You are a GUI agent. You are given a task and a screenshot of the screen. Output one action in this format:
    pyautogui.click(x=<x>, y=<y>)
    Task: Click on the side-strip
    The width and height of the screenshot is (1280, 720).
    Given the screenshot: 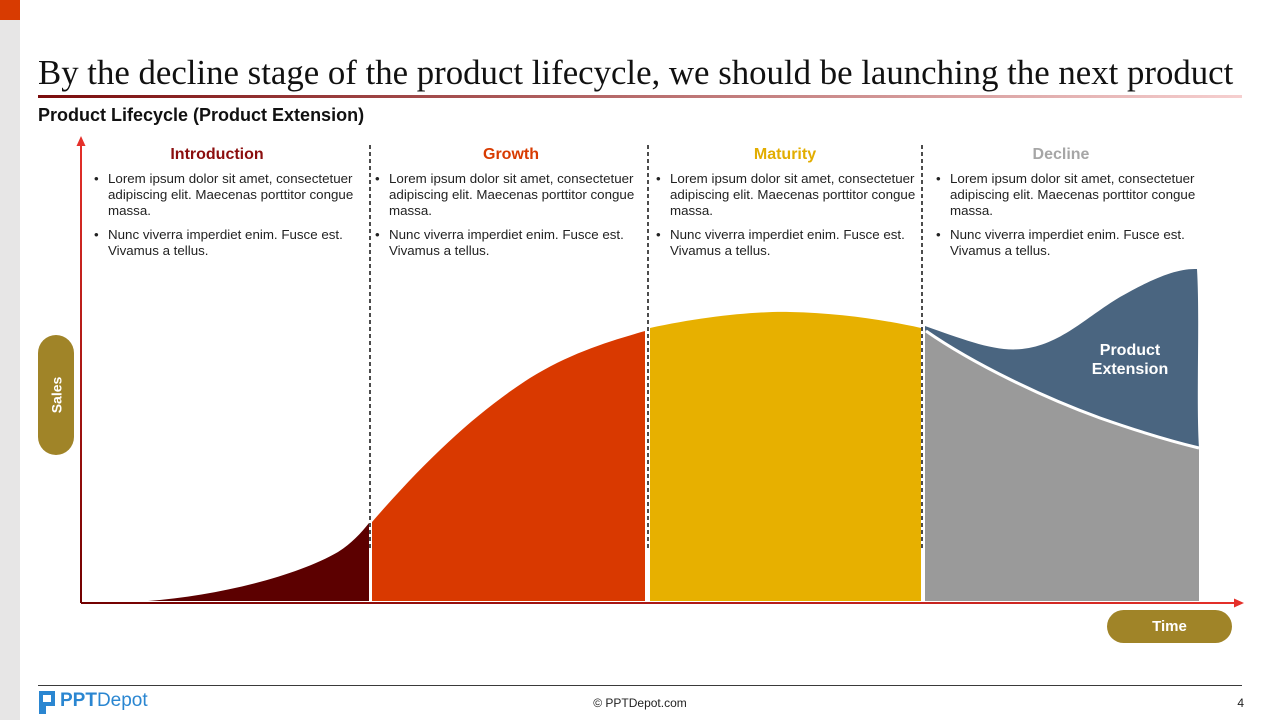 What is the action you would take?
    pyautogui.click(x=10, y=360)
    